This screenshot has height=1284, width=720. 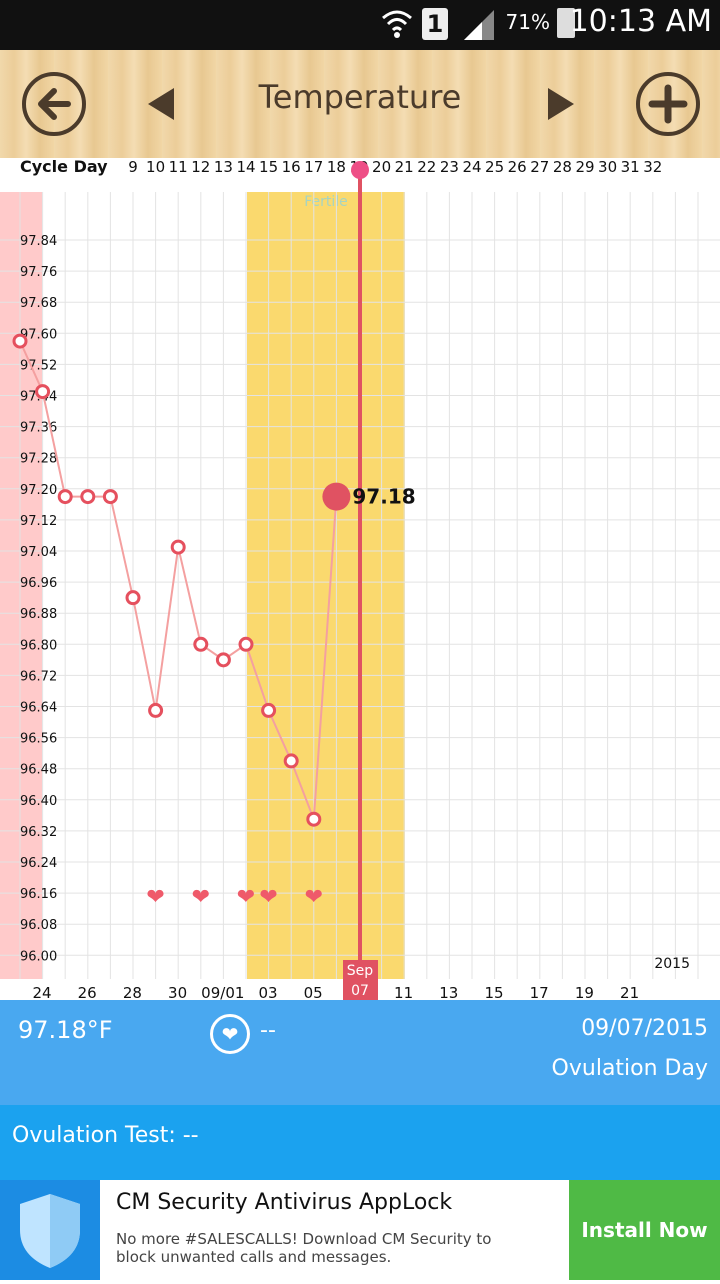 What do you see at coordinates (38, 334) in the screenshot?
I see `y-tick-label: 97.60` at bounding box center [38, 334].